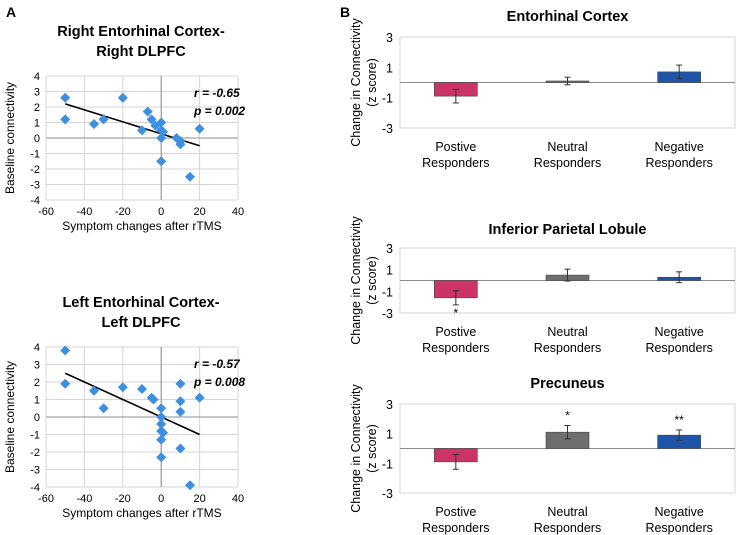 The width and height of the screenshot is (737, 535). I want to click on y-tick-label: 2, so click(37, 108).